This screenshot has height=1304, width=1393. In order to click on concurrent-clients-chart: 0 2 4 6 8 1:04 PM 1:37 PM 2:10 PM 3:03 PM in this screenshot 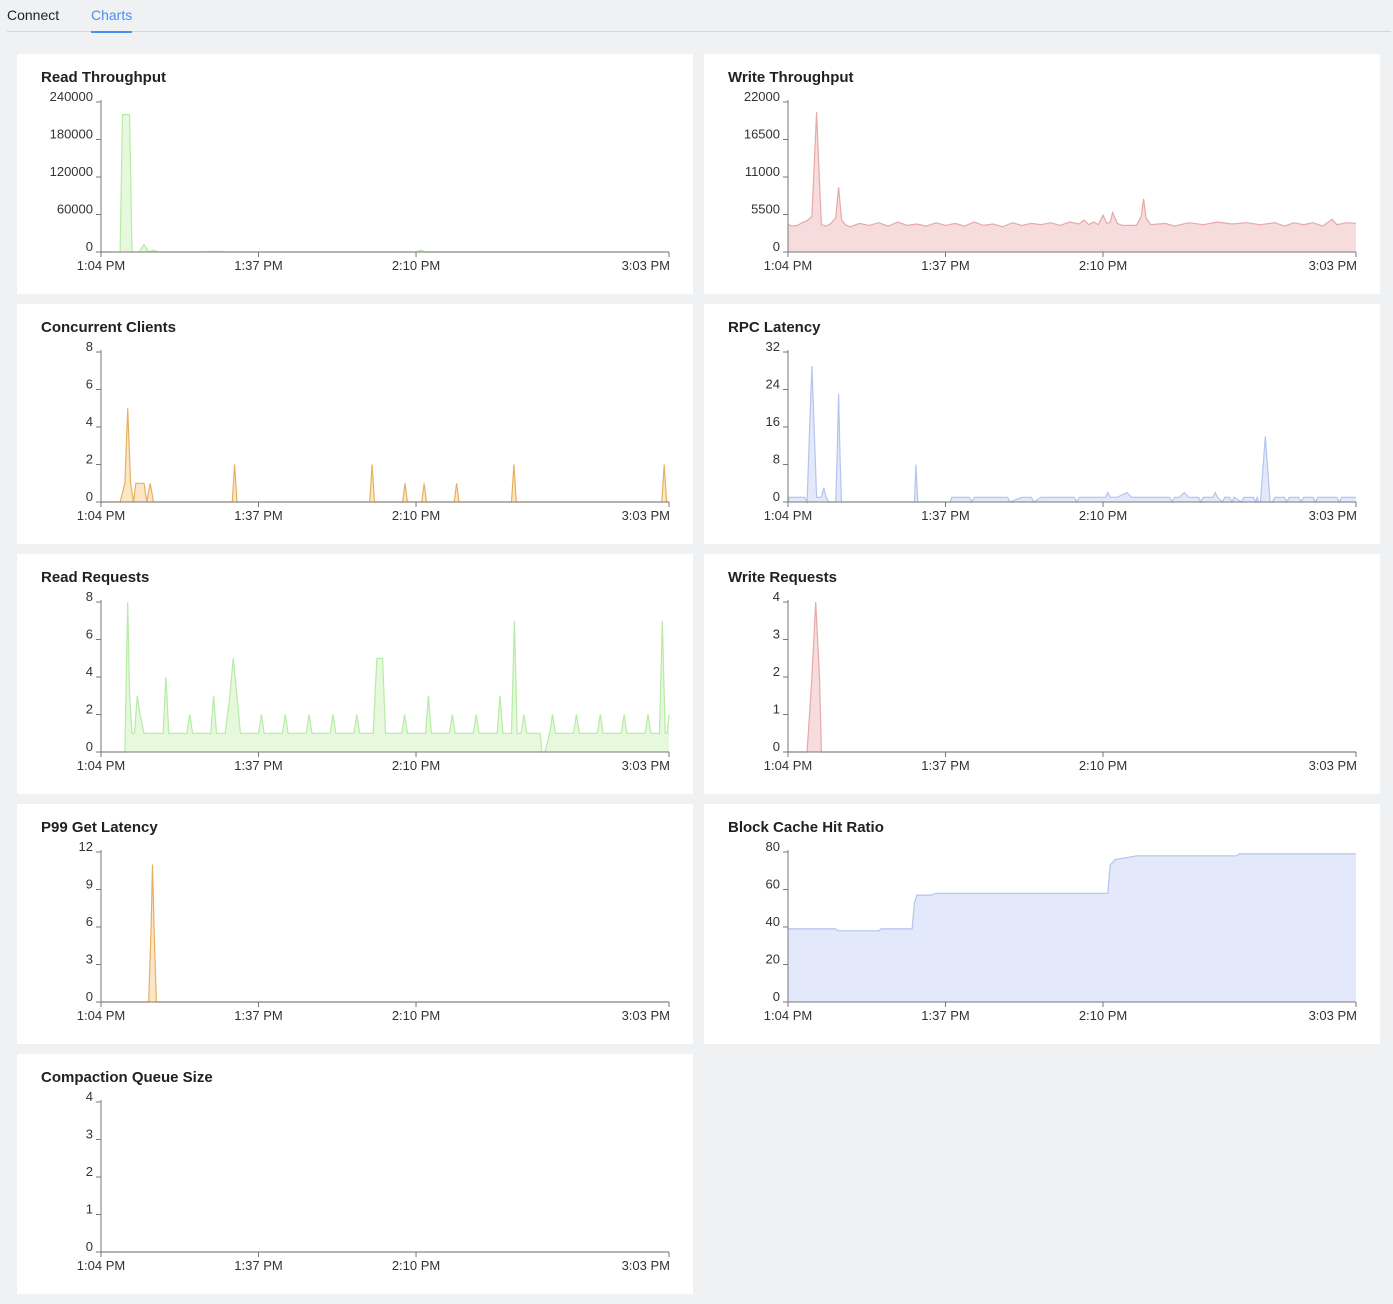, I will do `click(373, 431)`.